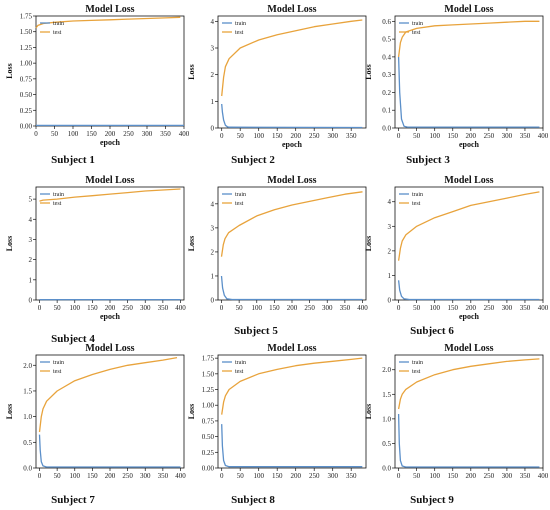 The width and height of the screenshot is (550, 510). Describe the element at coordinates (26, 17) in the screenshot. I see `y-tick-label: 1.75` at that location.